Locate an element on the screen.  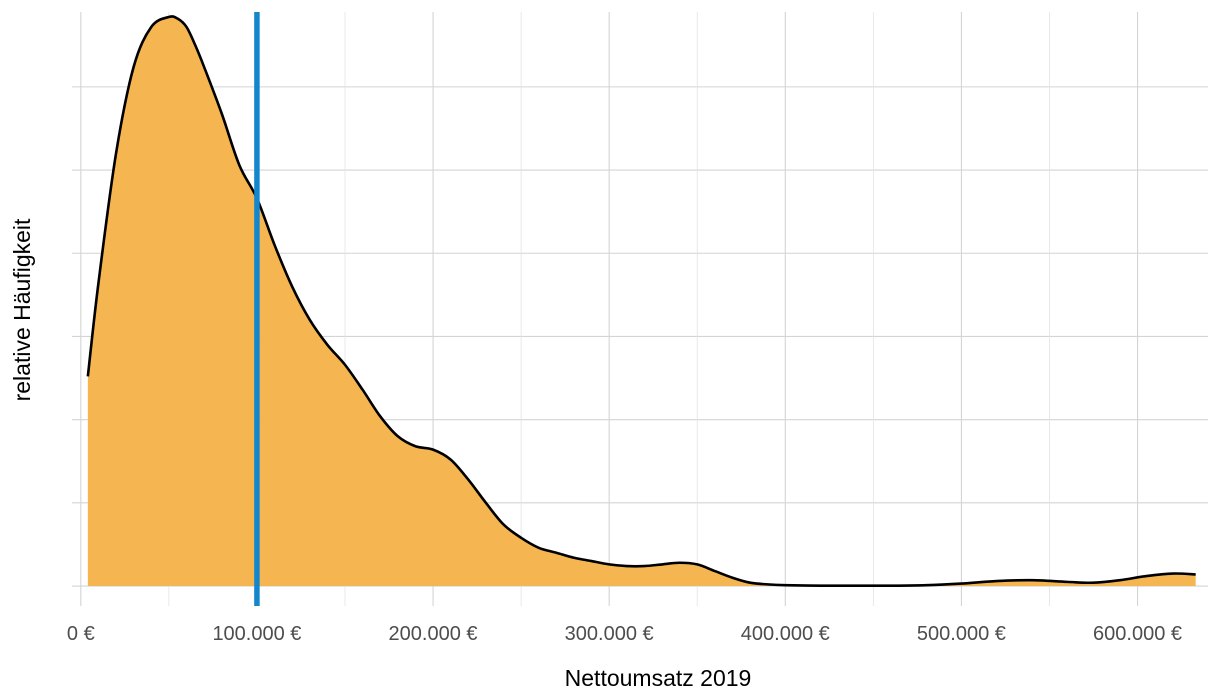
y-axis-title: relative Häufigkeit is located at coordinates (22, 309).